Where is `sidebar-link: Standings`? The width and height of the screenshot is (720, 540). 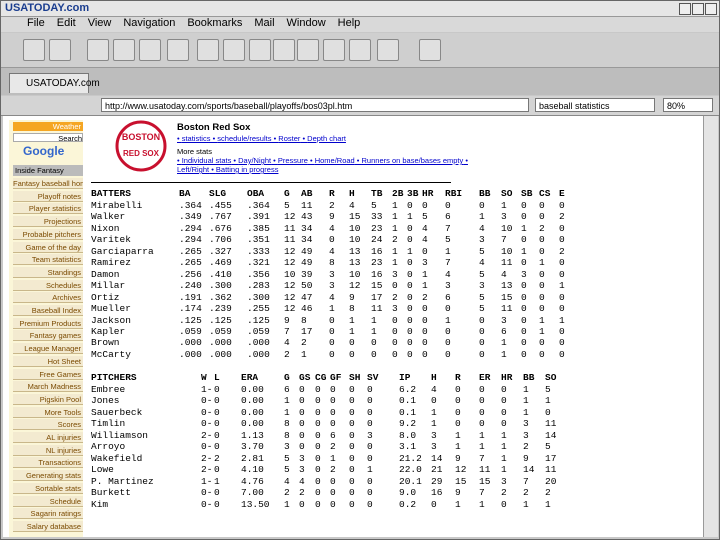
sidebar-link: Standings is located at coordinates (48, 272).